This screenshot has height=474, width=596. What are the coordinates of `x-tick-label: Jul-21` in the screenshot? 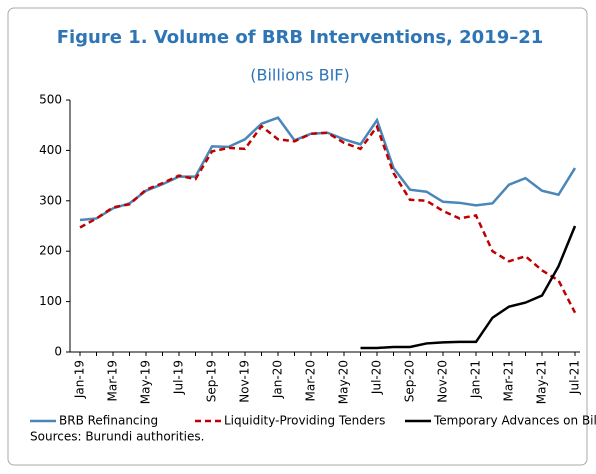 It's located at (575, 377).